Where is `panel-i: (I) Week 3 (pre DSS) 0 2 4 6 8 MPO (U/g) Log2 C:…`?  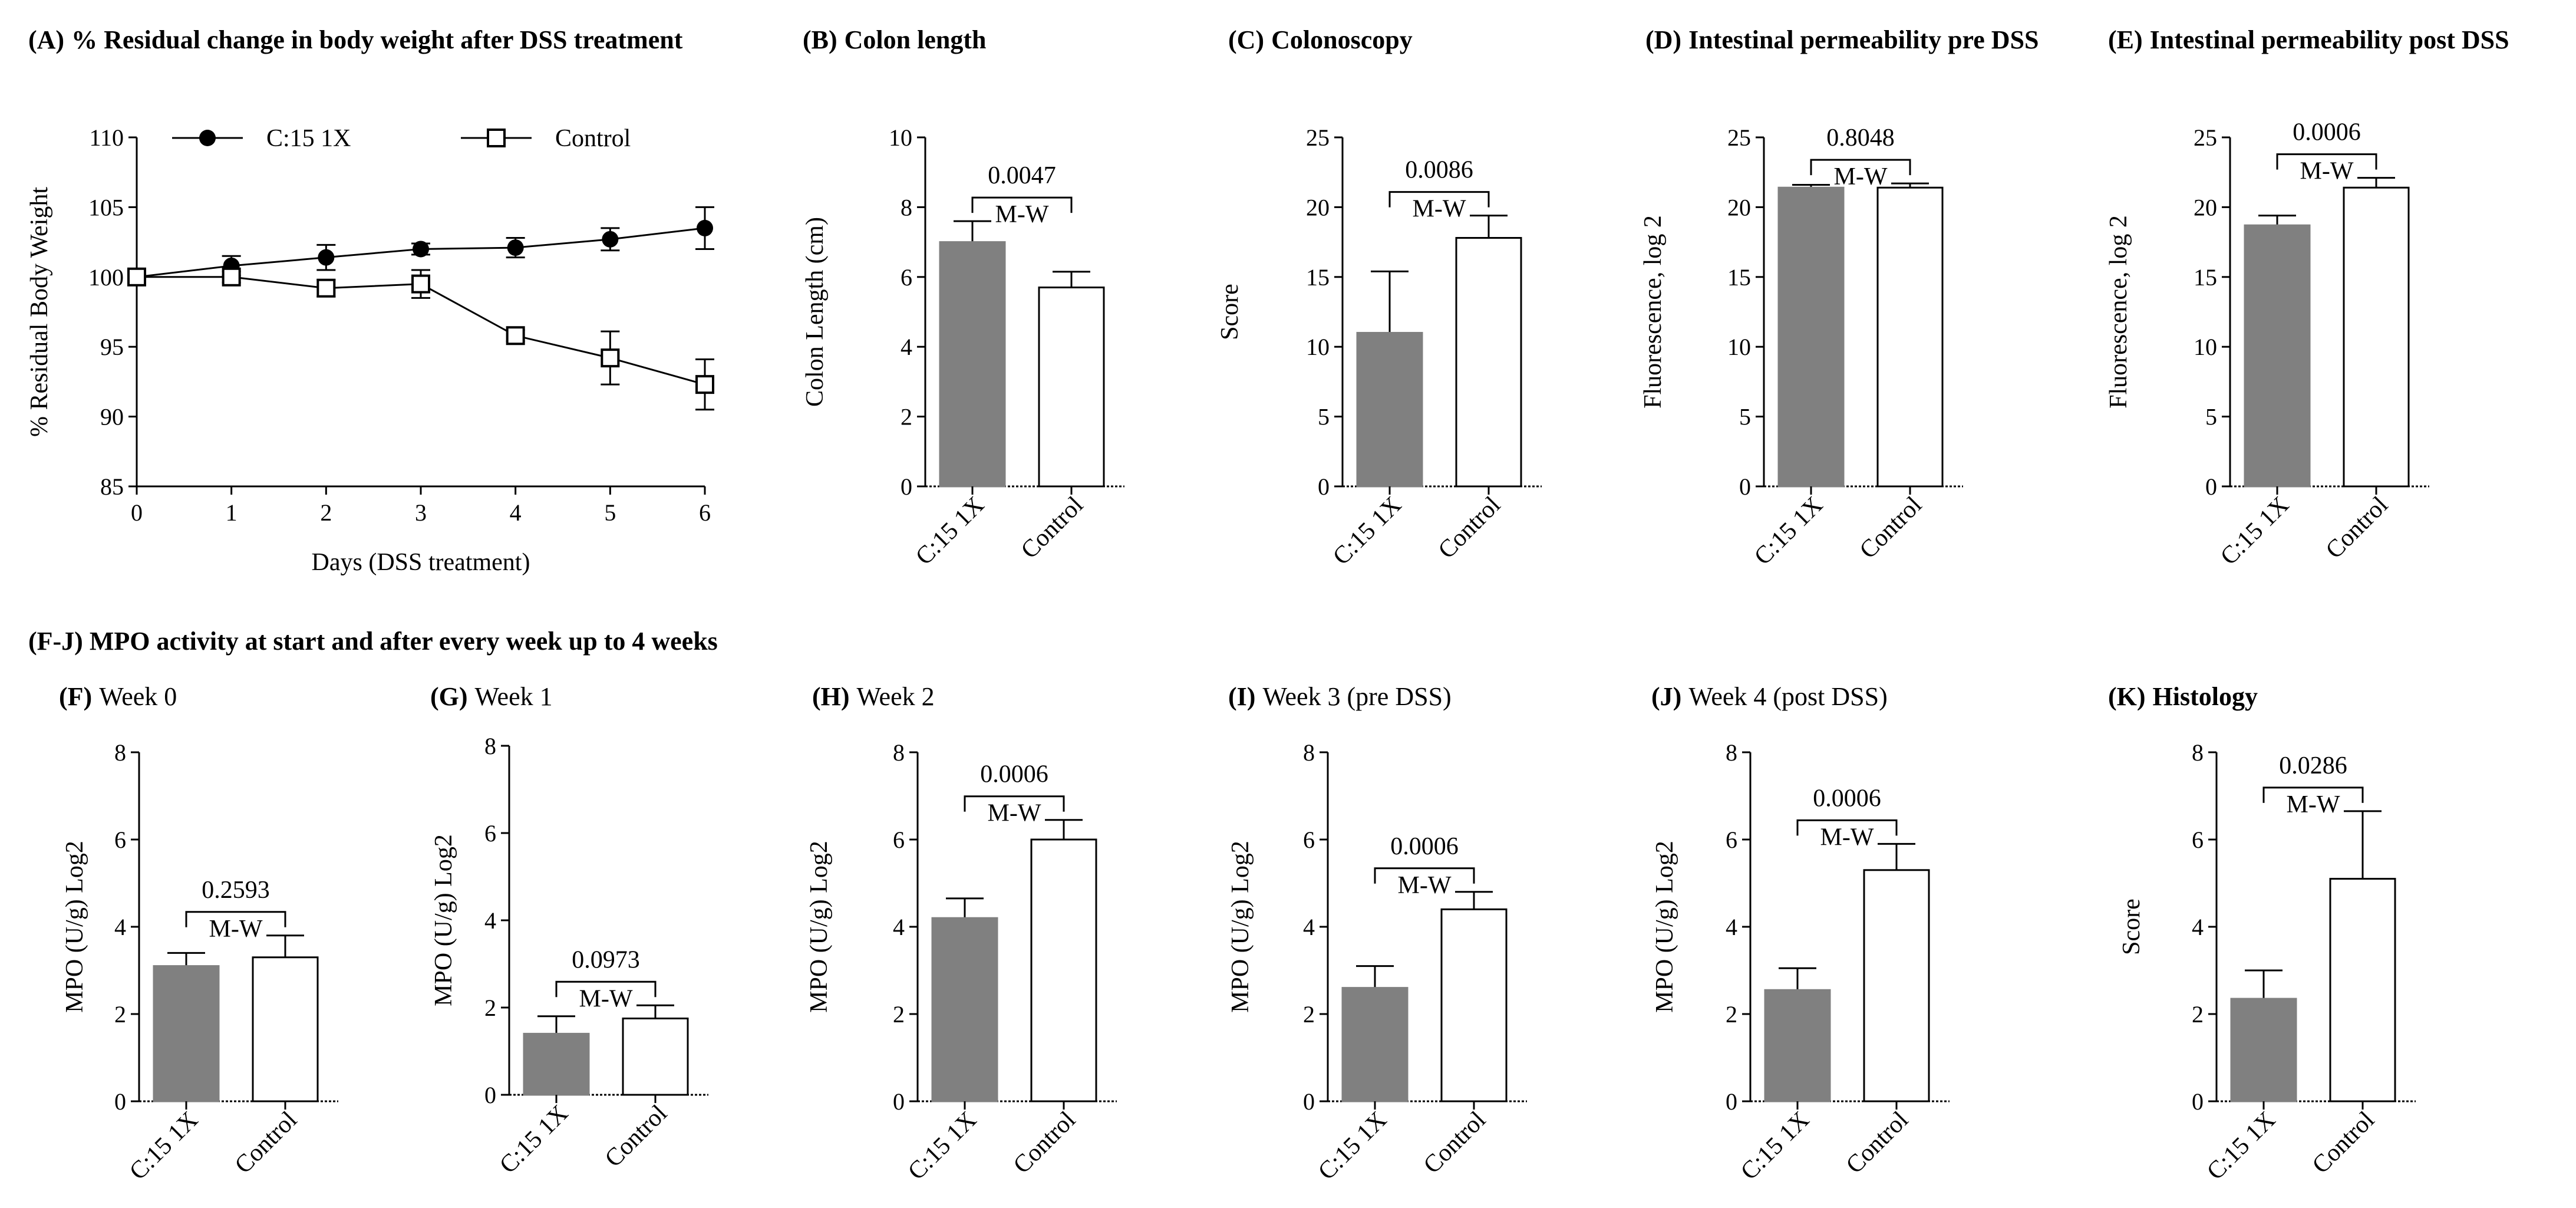 panel-i: (I) Week 3 (pre DSS) 0 2 4 6 8 MPO (U/g) Log2 C:… is located at coordinates (1377, 934).